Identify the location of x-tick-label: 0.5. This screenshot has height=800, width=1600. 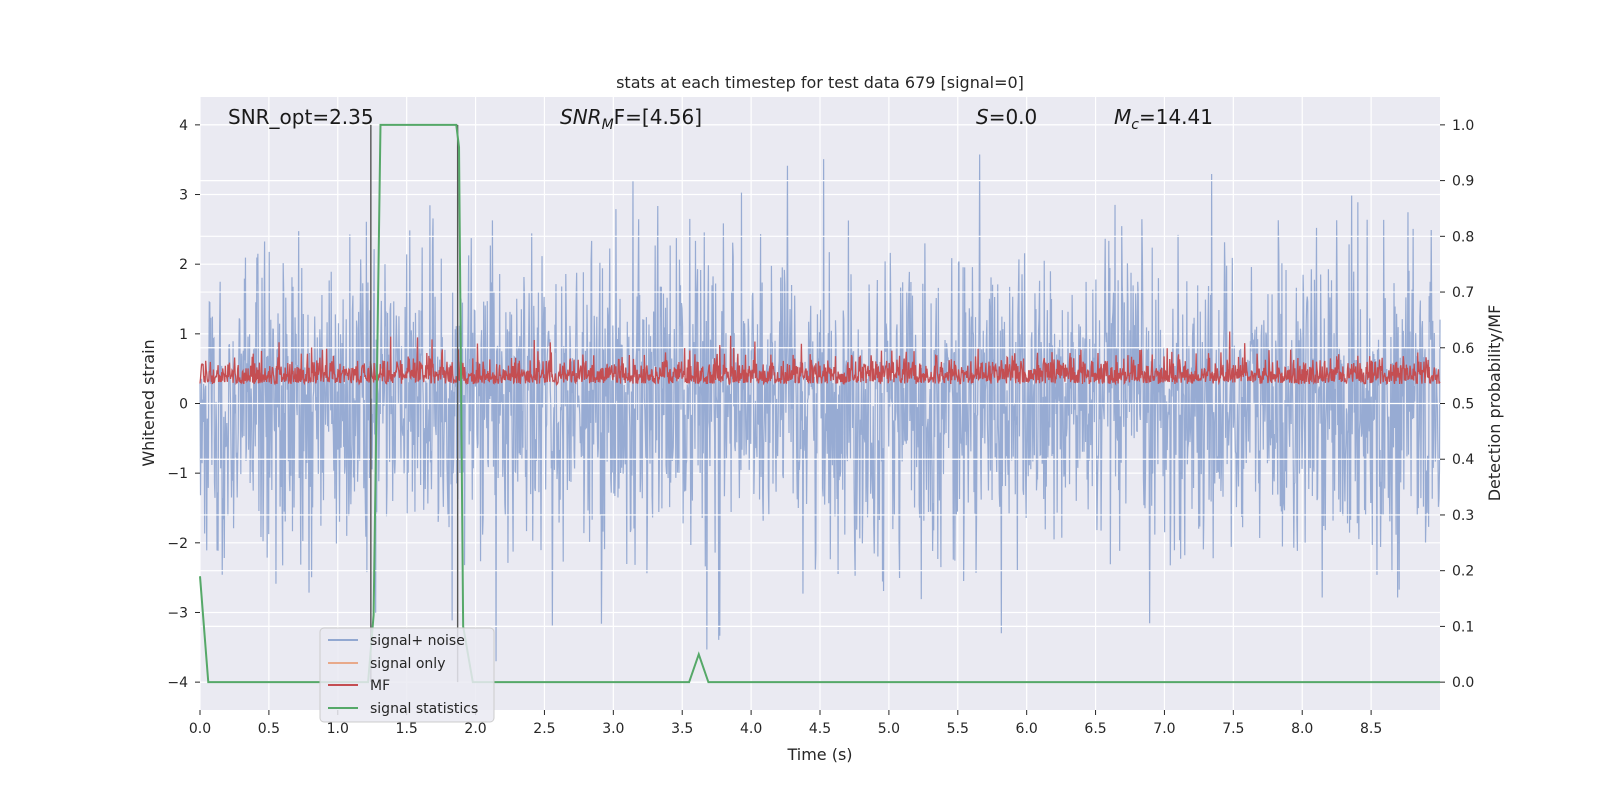
(269, 729).